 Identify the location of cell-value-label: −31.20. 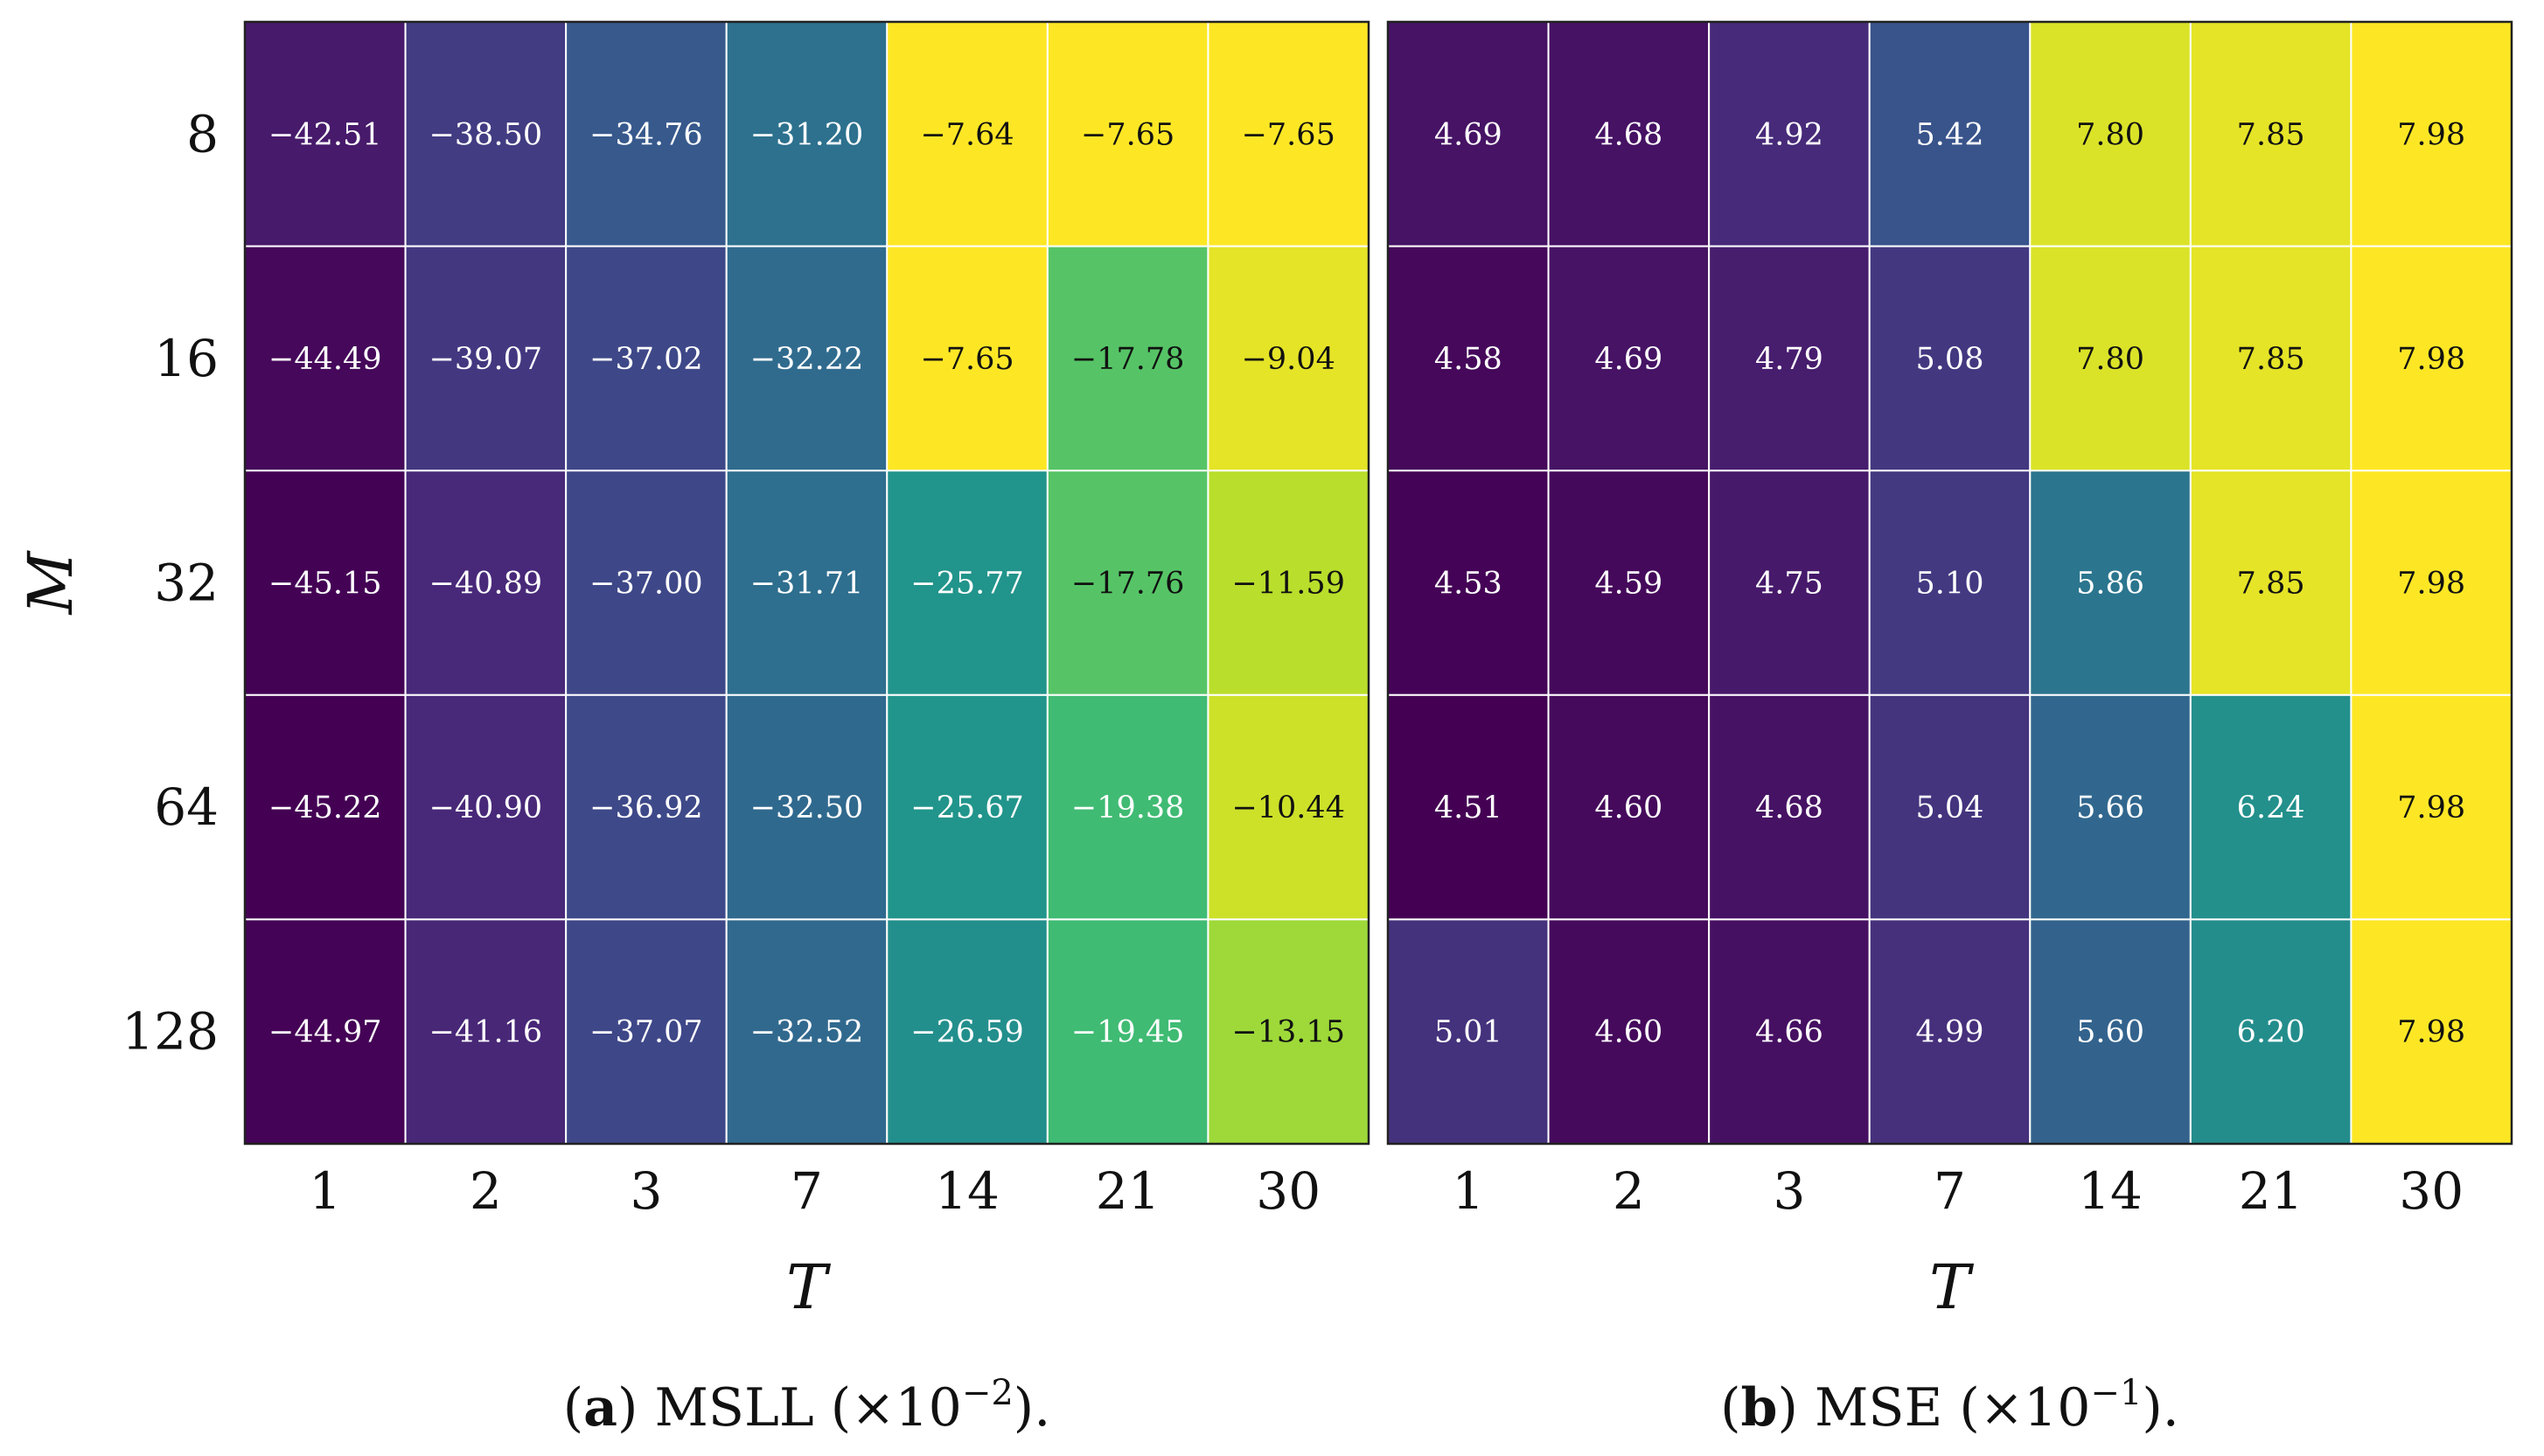
(807, 134).